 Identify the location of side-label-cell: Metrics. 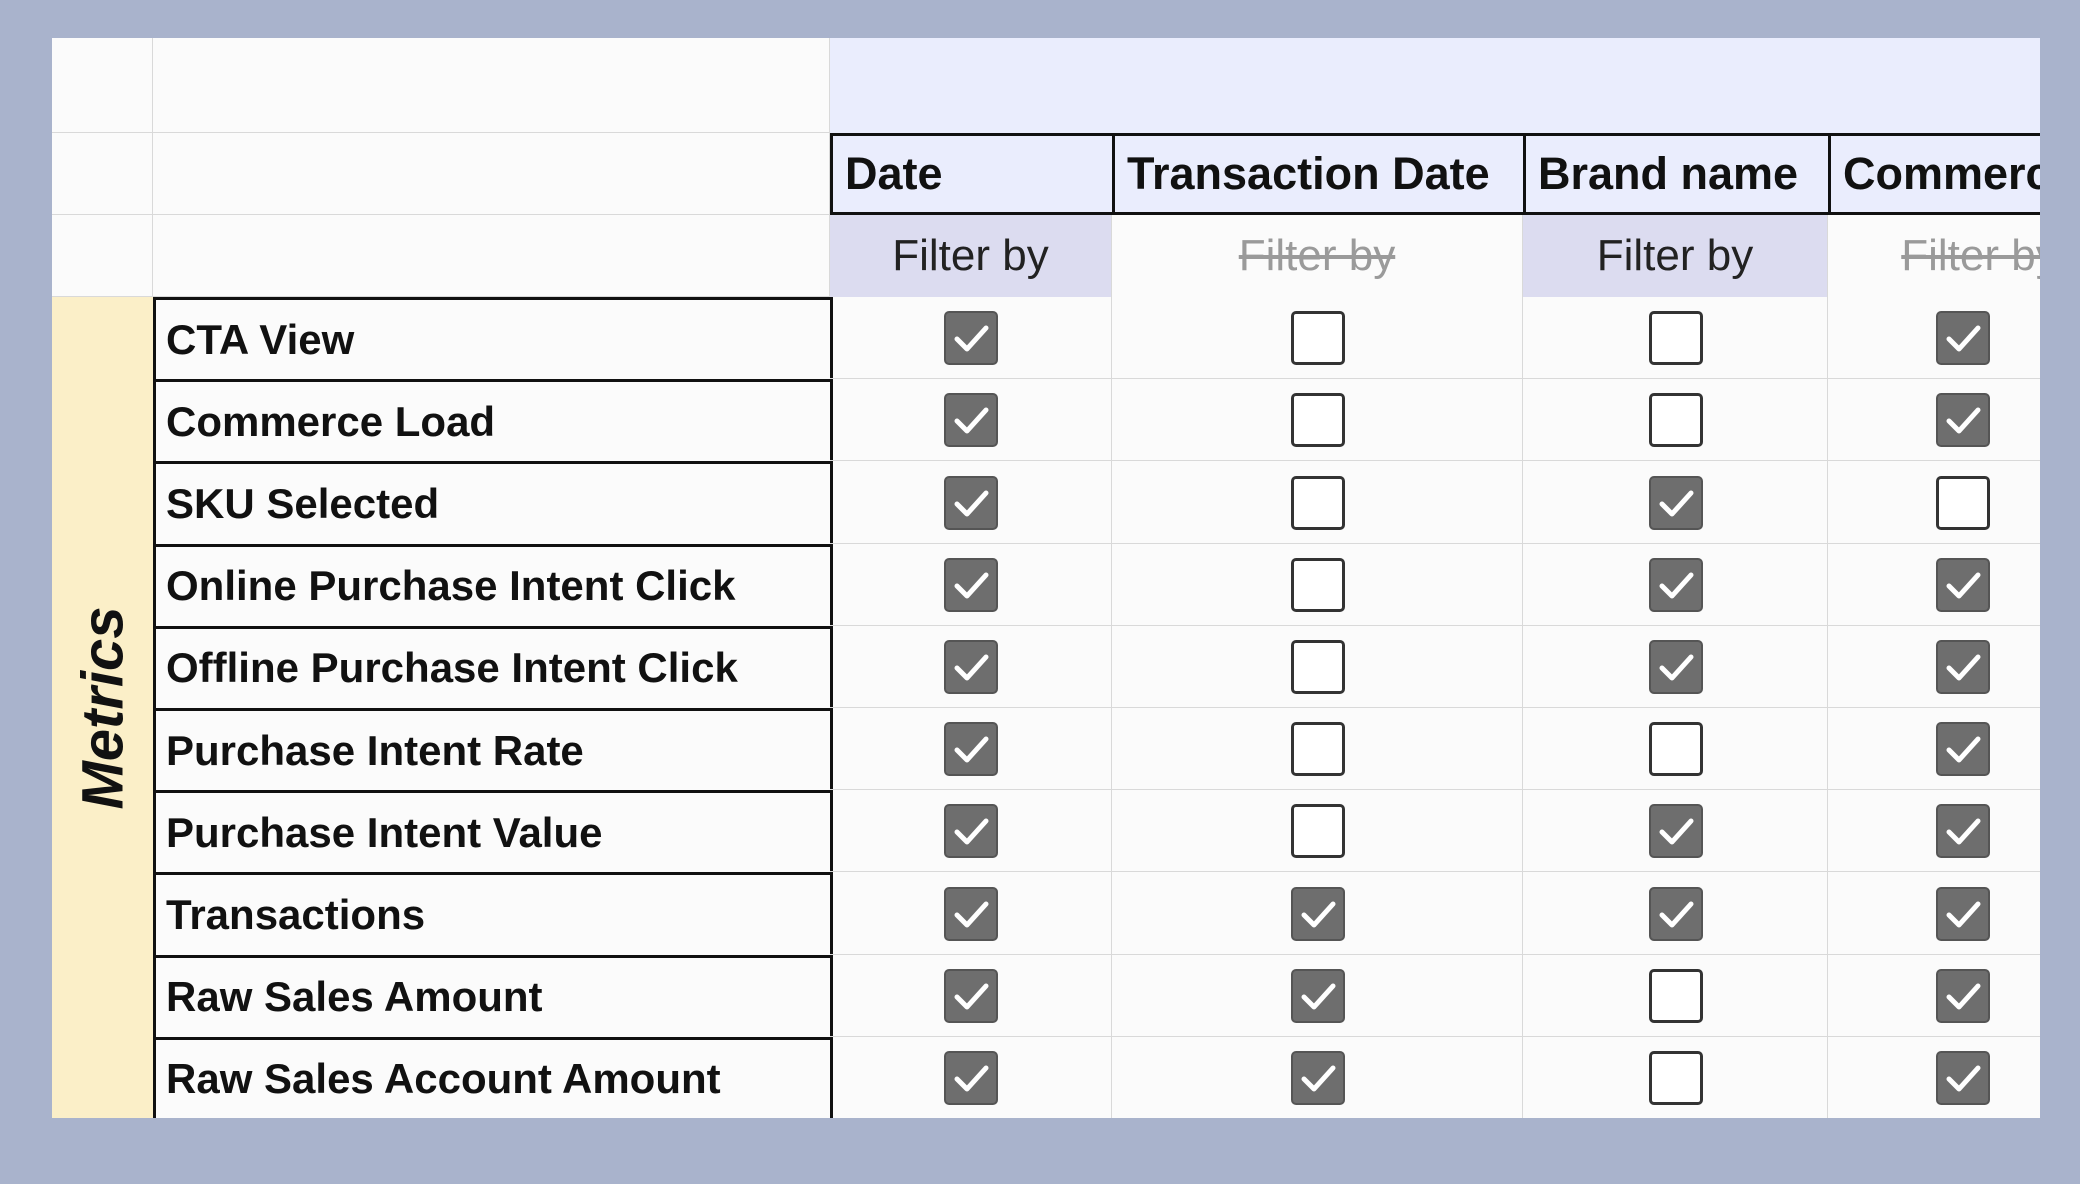
(102, 707).